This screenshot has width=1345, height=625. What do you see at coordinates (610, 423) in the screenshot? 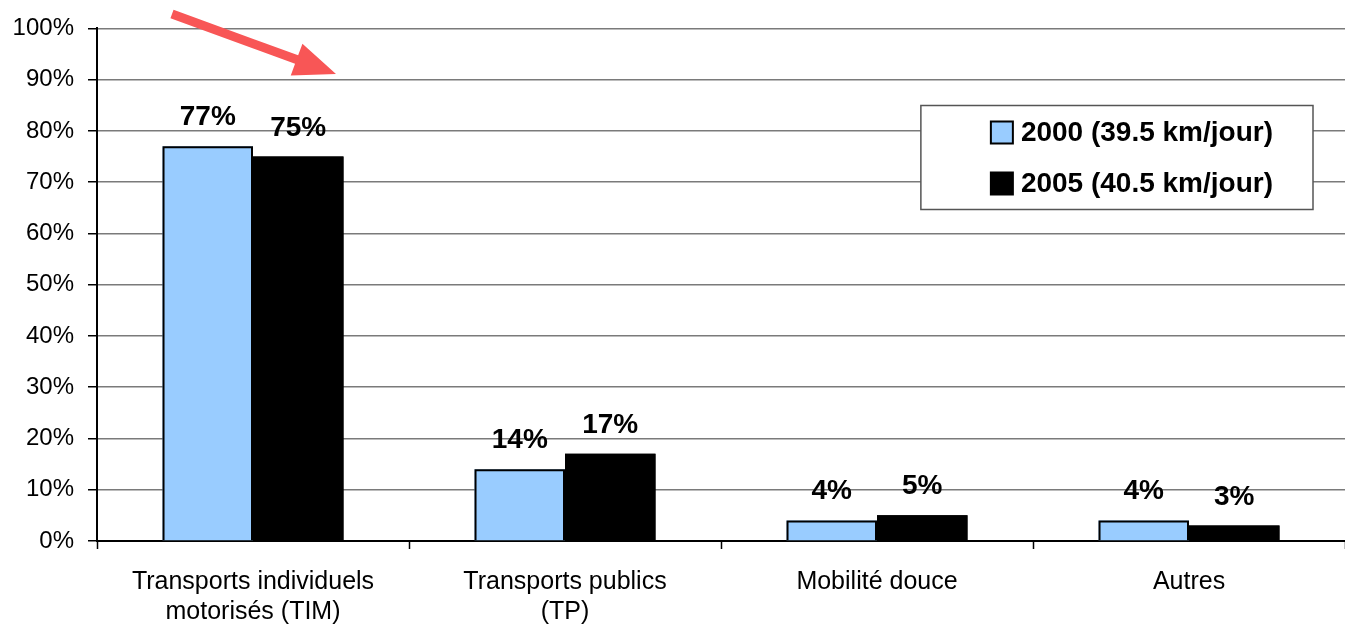
I see `data-label: 17%` at bounding box center [610, 423].